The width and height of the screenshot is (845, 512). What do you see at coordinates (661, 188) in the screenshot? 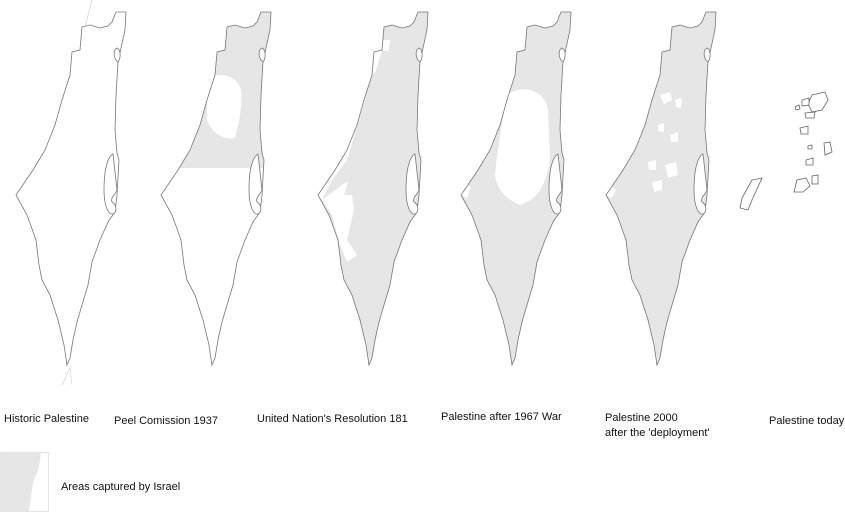
I see `map-palestine-2000` at bounding box center [661, 188].